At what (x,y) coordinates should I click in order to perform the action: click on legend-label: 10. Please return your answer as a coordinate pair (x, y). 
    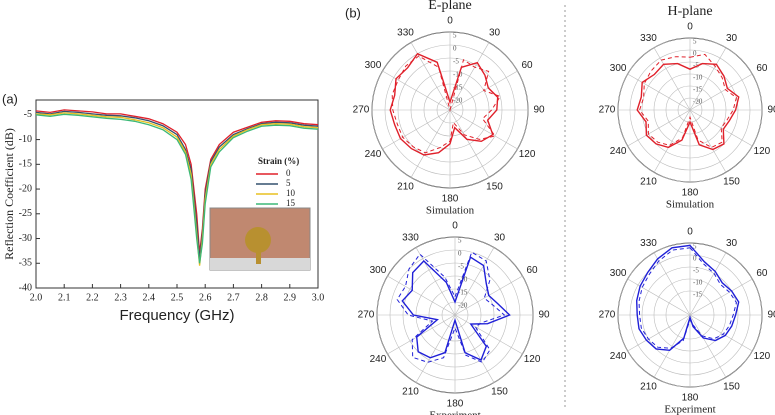
    Looking at the image, I should click on (291, 193).